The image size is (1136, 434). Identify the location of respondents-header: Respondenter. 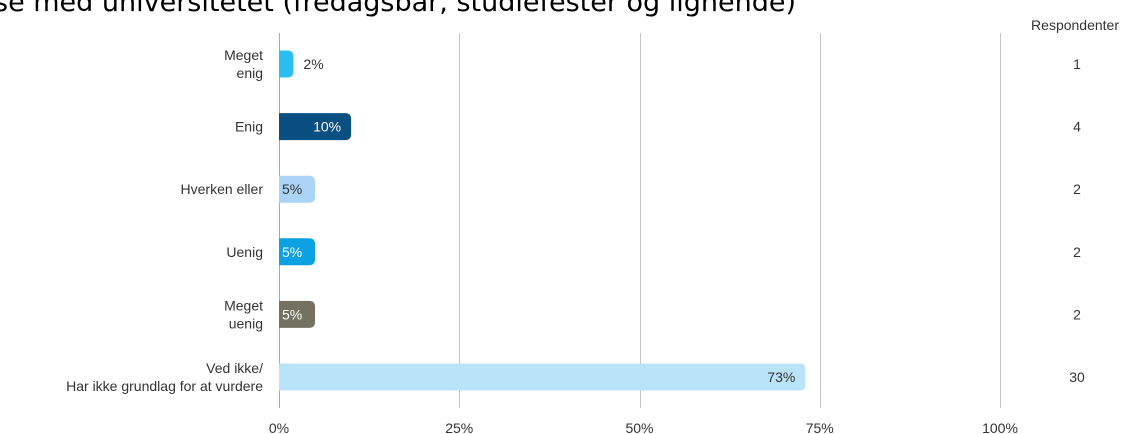
(1075, 25).